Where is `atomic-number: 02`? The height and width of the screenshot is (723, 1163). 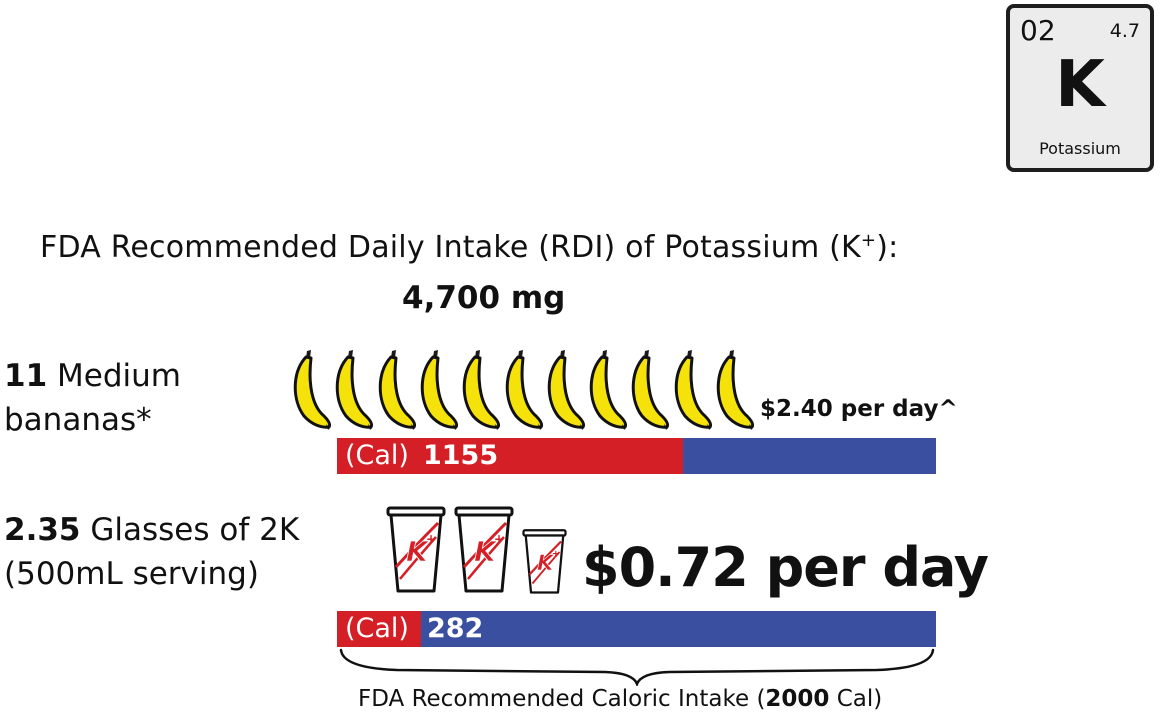
atomic-number: 02 is located at coordinates (1038, 30).